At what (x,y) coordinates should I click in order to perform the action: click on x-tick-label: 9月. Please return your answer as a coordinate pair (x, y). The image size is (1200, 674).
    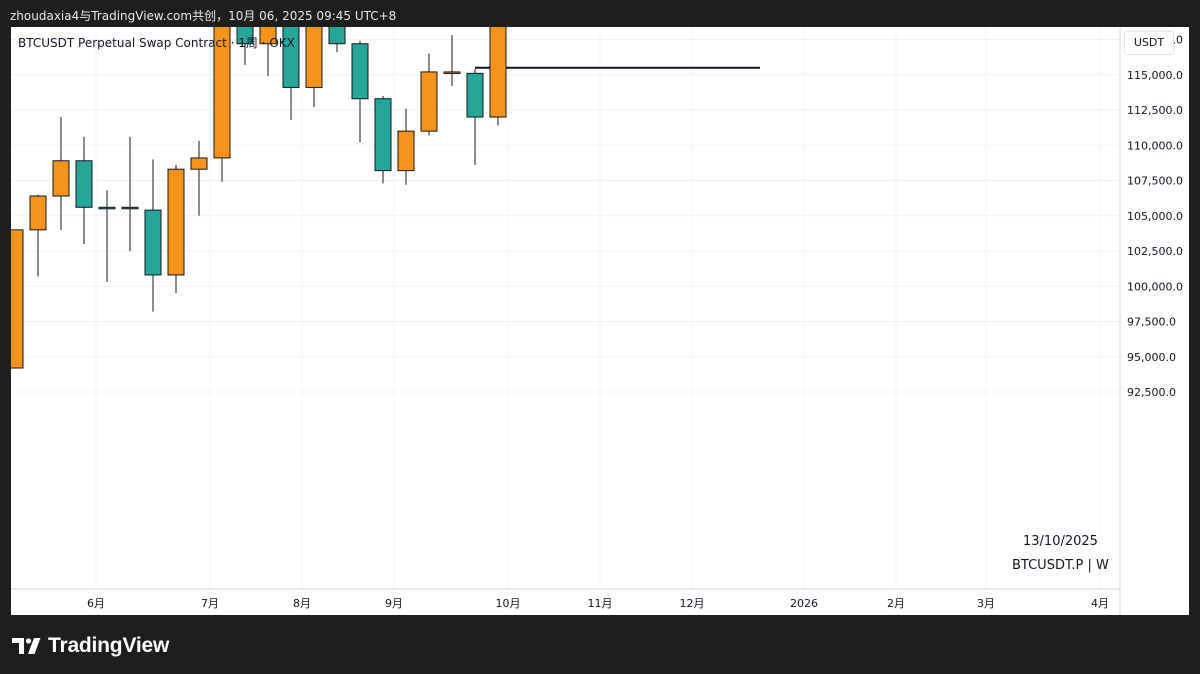
    Looking at the image, I should click on (394, 603).